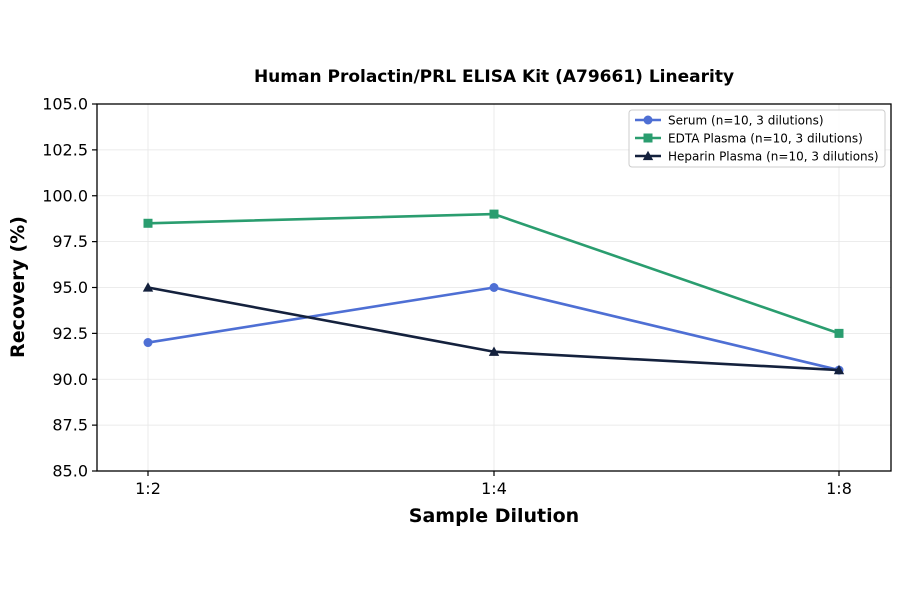 Image resolution: width=900 pixels, height=594 pixels. Describe the element at coordinates (494, 516) in the screenshot. I see `x-axis-label: Sample Dilution` at that location.